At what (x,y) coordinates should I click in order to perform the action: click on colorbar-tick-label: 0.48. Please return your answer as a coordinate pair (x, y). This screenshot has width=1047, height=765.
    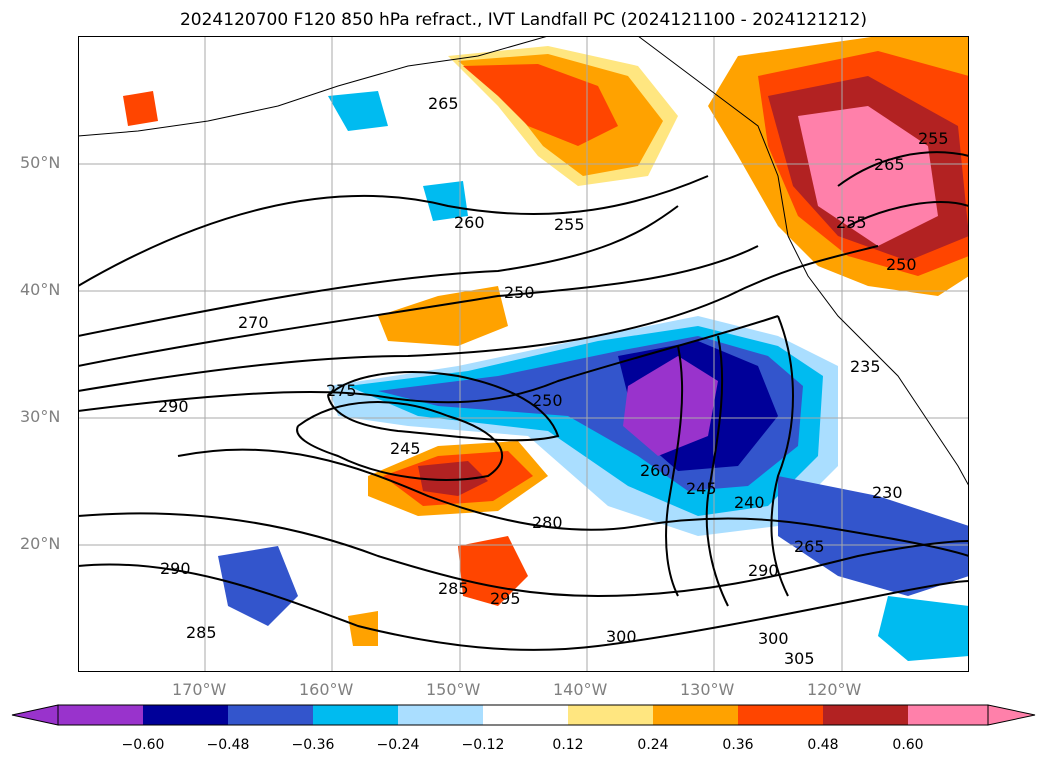
    Looking at the image, I should click on (823, 745).